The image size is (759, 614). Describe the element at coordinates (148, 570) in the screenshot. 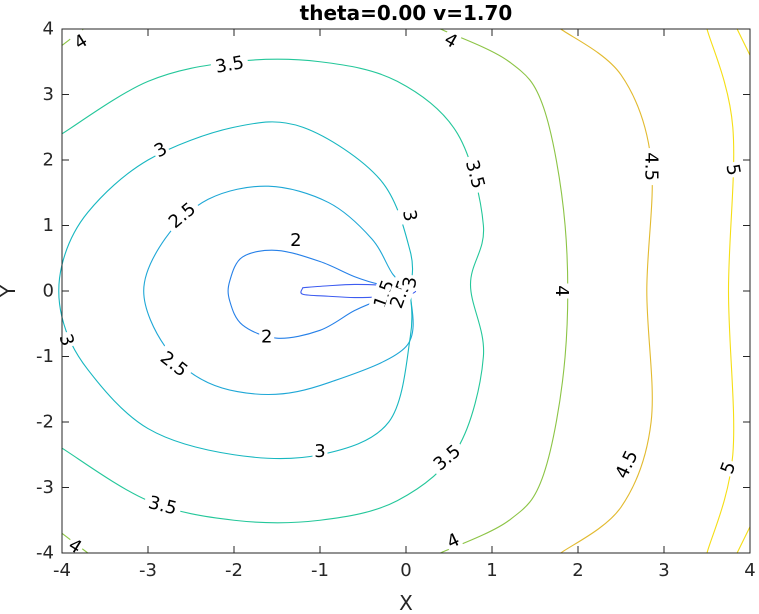

I see `x-tick-label: -3` at that location.